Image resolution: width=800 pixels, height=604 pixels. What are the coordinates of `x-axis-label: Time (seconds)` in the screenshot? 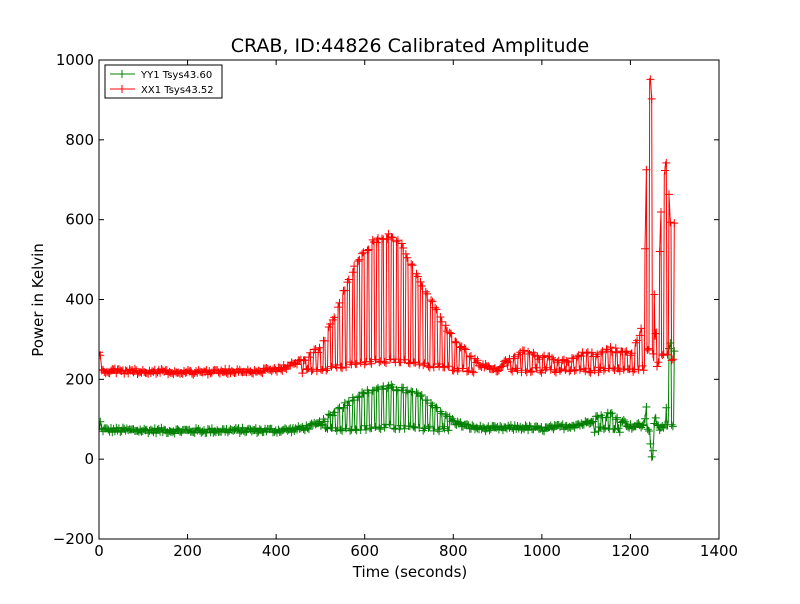 It's located at (410, 572).